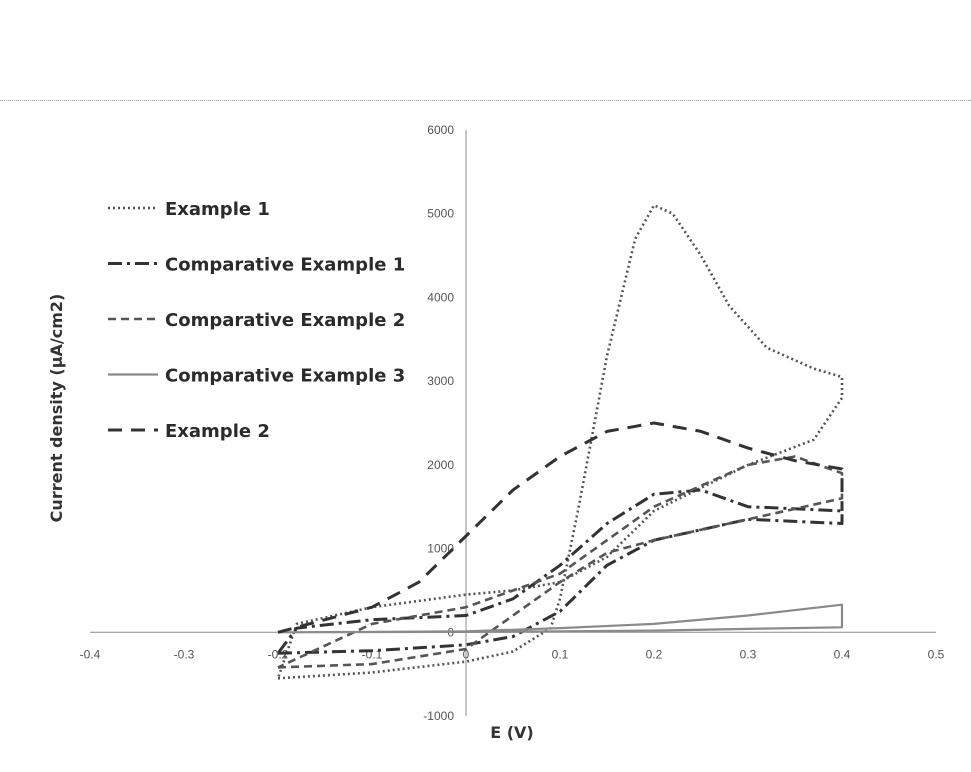 The width and height of the screenshot is (971, 772). I want to click on x-tick-labels: -0.4-0.3-0.2-0.100.10.20.30.40.5, so click(512, 654).